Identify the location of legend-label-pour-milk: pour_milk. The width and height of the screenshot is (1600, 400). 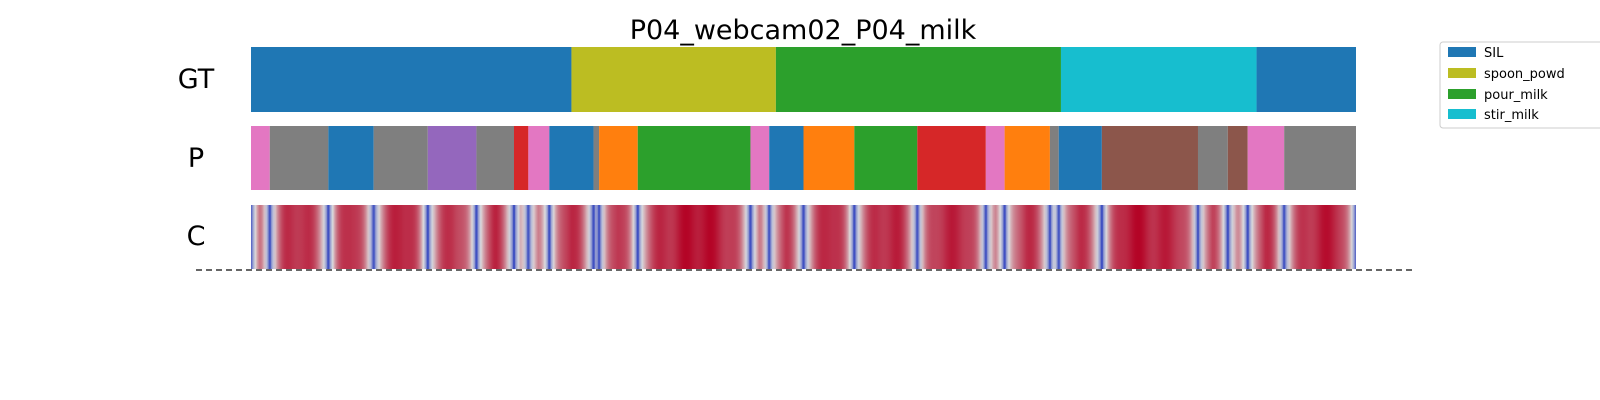
(1516, 95).